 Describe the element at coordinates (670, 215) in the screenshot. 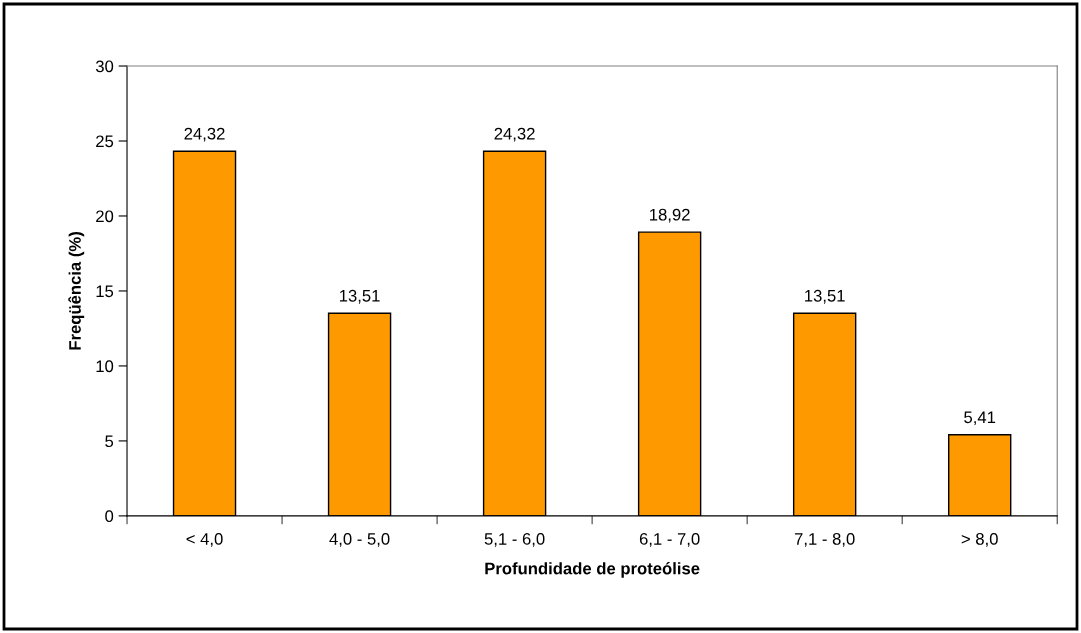

I see `data-label: 18,92` at that location.